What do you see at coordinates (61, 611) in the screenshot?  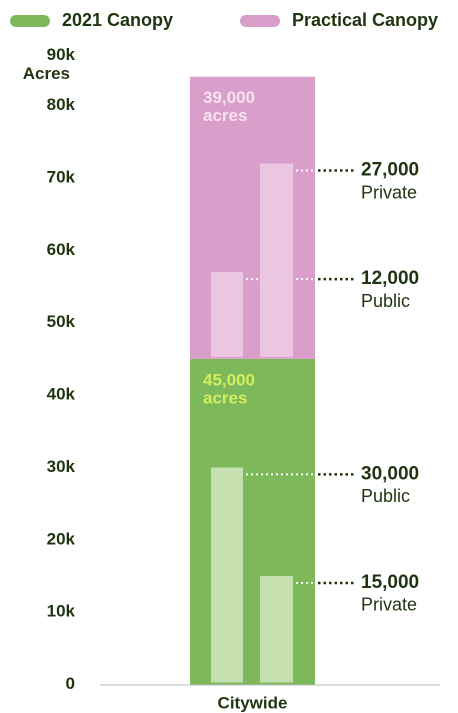 I see `y-tick-label: 10k` at bounding box center [61, 611].